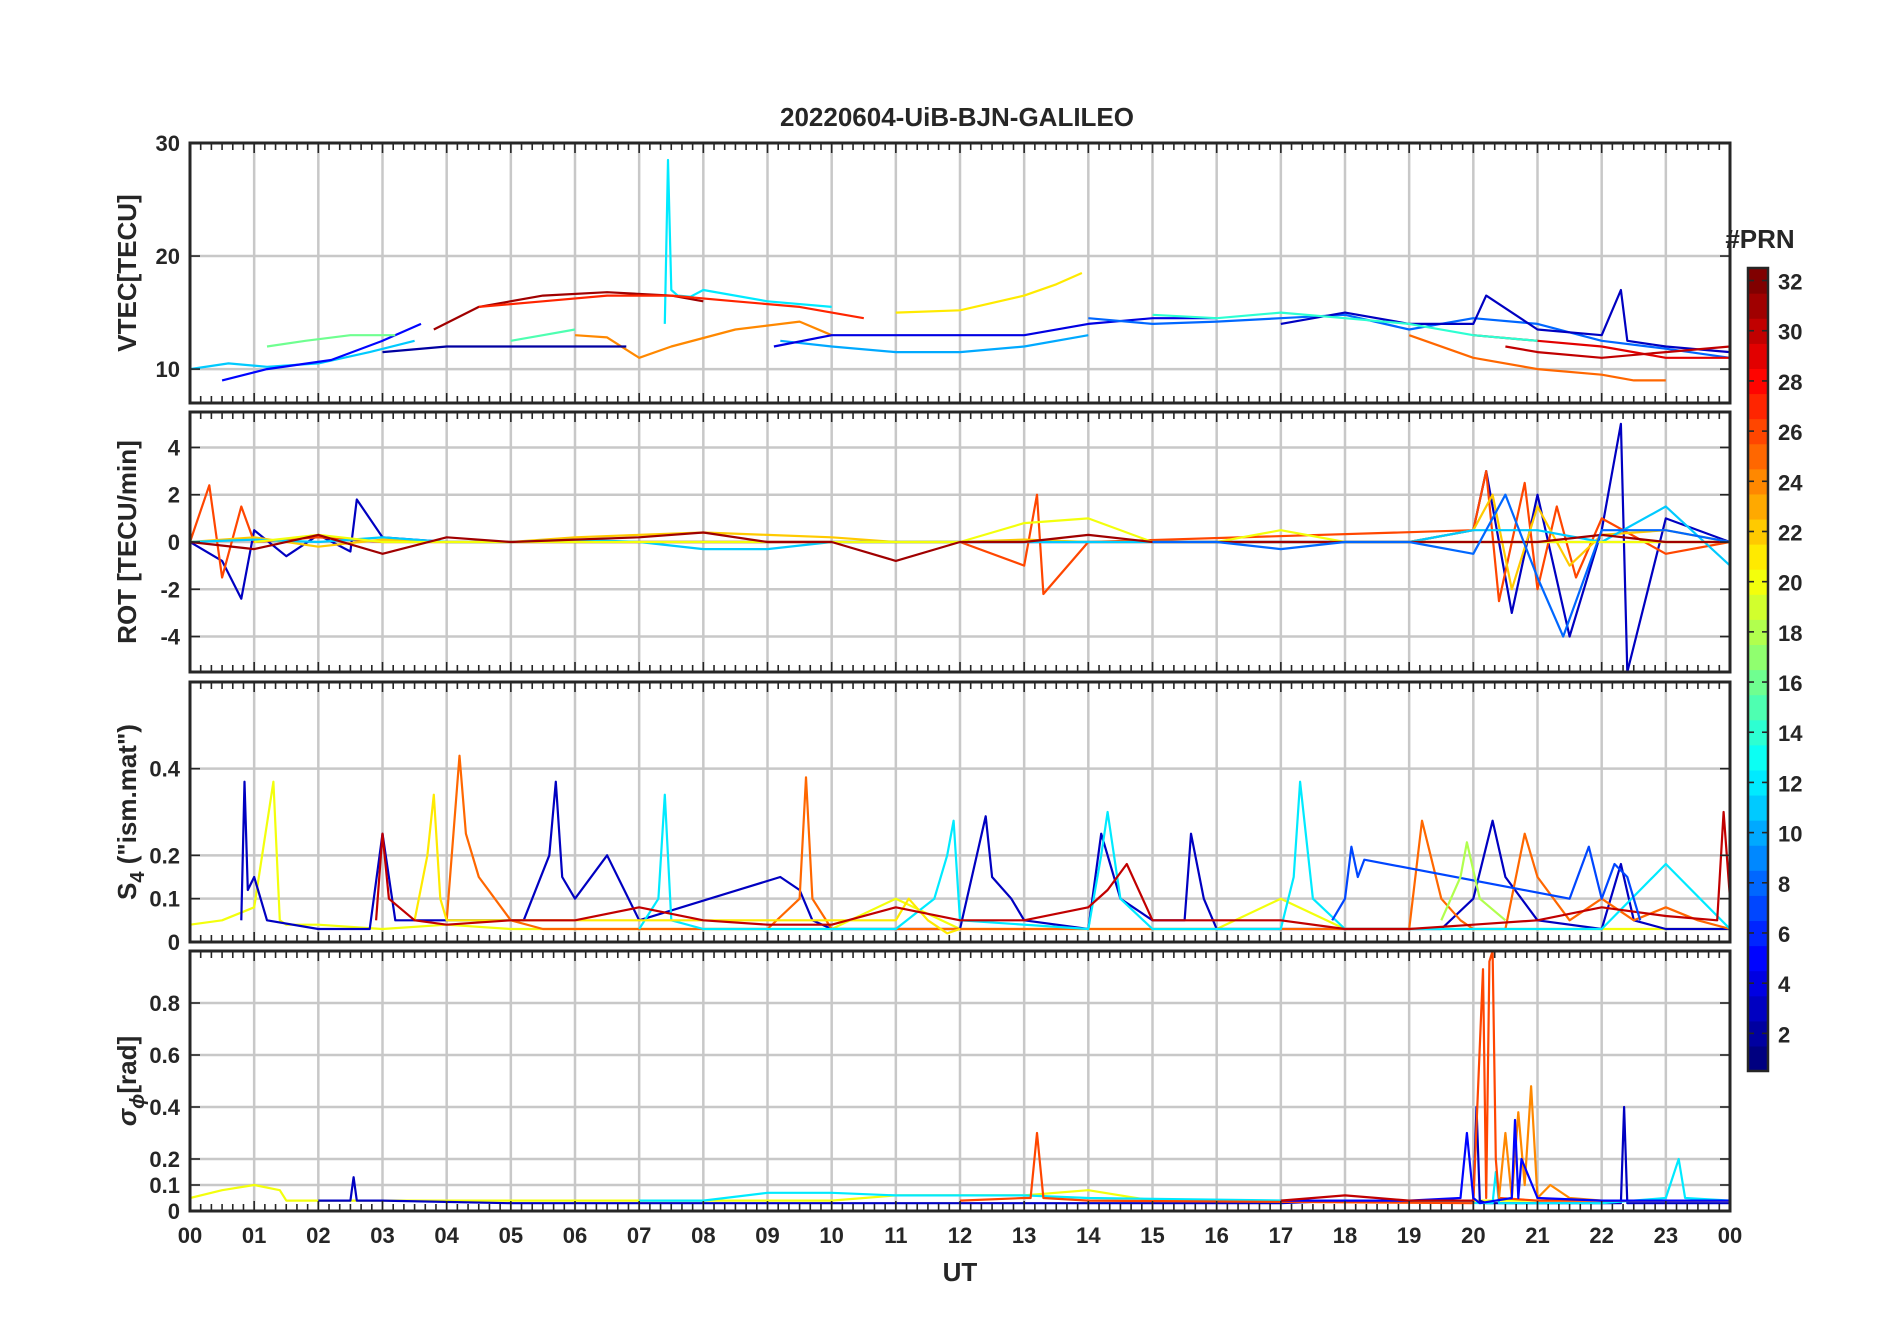 Image resolution: width=1902 pixels, height=1330 pixels. I want to click on x-tick-label: 15, so click(1152, 1235).